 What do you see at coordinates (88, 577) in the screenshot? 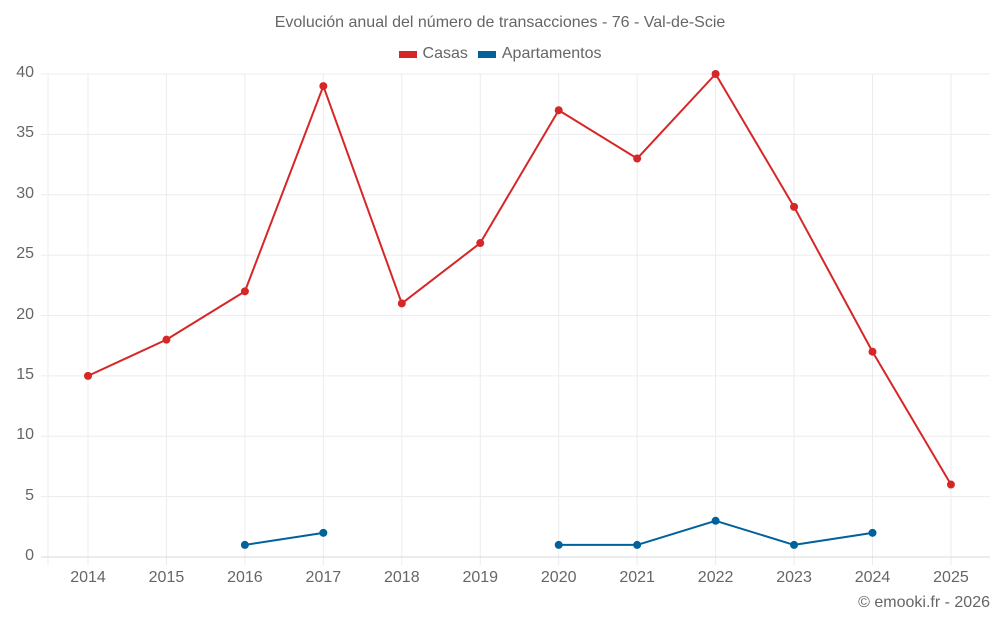
I see `x-tick-label: 2014` at bounding box center [88, 577].